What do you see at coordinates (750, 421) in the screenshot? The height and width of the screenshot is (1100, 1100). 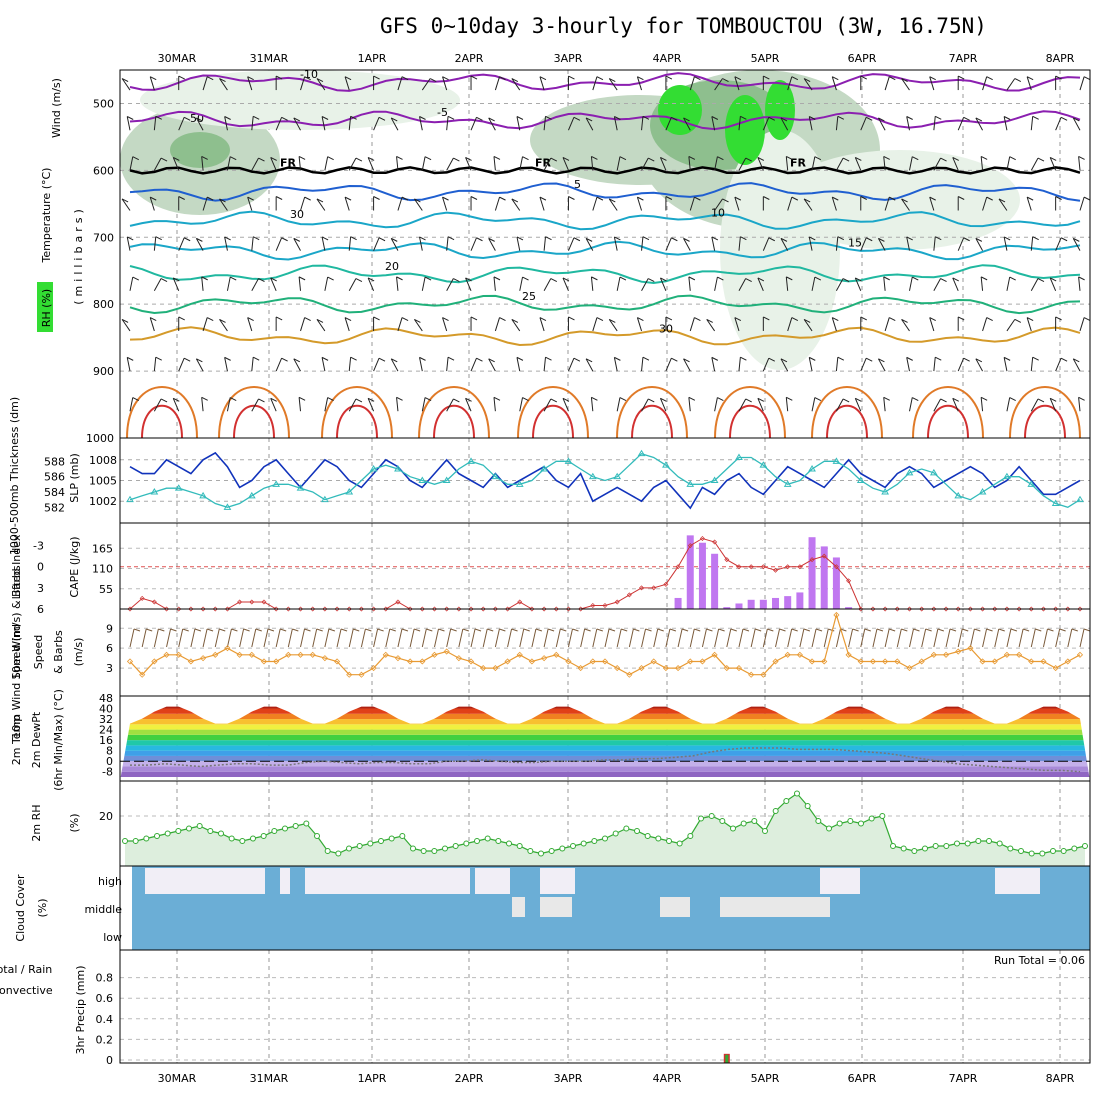 I see `boundary-layer-contour` at bounding box center [750, 421].